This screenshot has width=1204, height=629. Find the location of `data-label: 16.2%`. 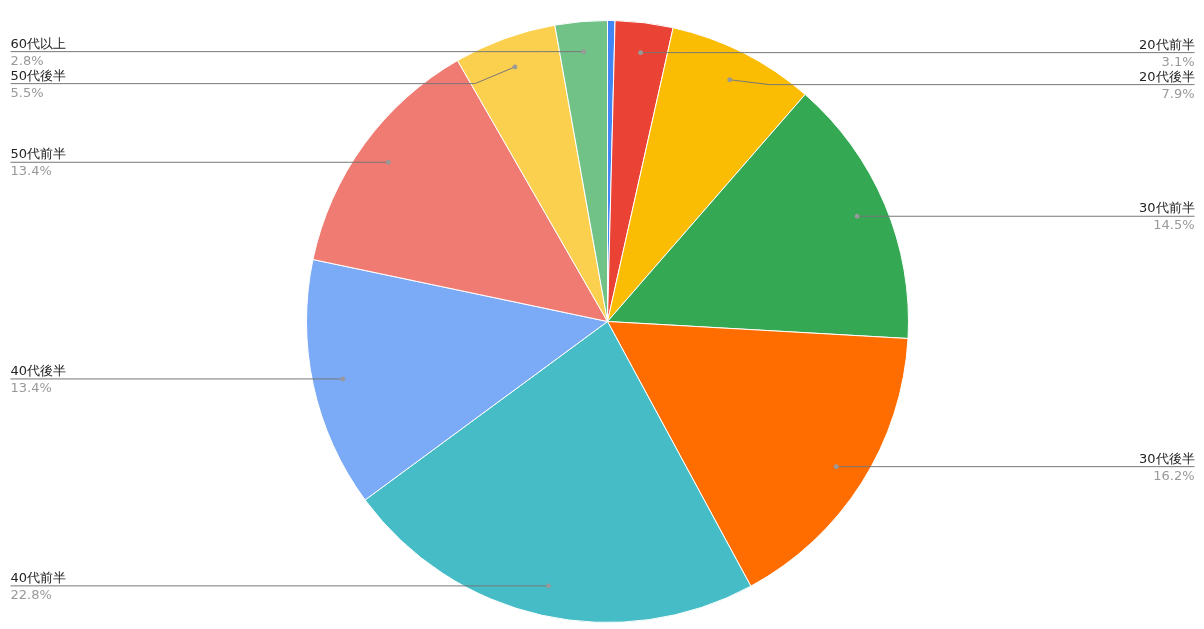

data-label: 16.2% is located at coordinates (1174, 475).